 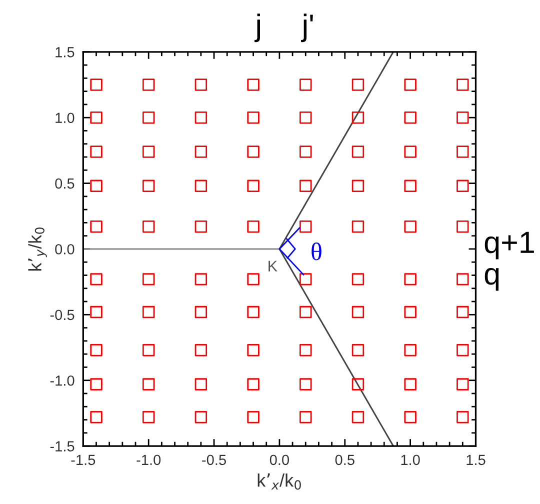 What do you see at coordinates (65, 118) in the screenshot?
I see `y-tick-label: 1.0` at bounding box center [65, 118].